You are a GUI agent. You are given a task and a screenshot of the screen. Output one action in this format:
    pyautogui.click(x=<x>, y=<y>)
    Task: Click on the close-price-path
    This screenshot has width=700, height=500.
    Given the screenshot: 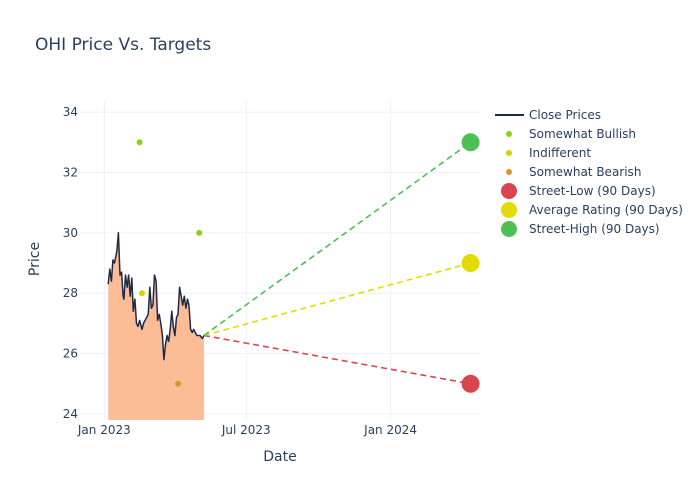 What is the action you would take?
    pyautogui.click(x=156, y=296)
    